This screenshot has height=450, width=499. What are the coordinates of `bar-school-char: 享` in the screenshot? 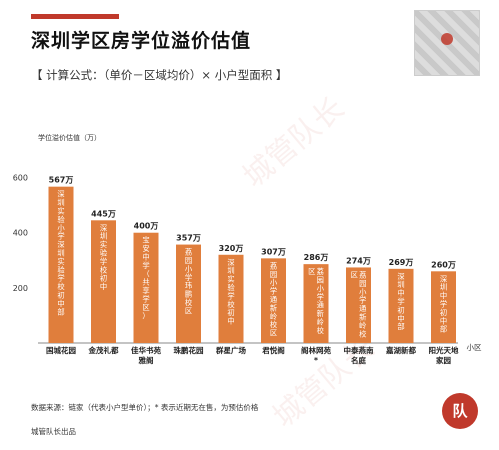 It's located at (145, 290).